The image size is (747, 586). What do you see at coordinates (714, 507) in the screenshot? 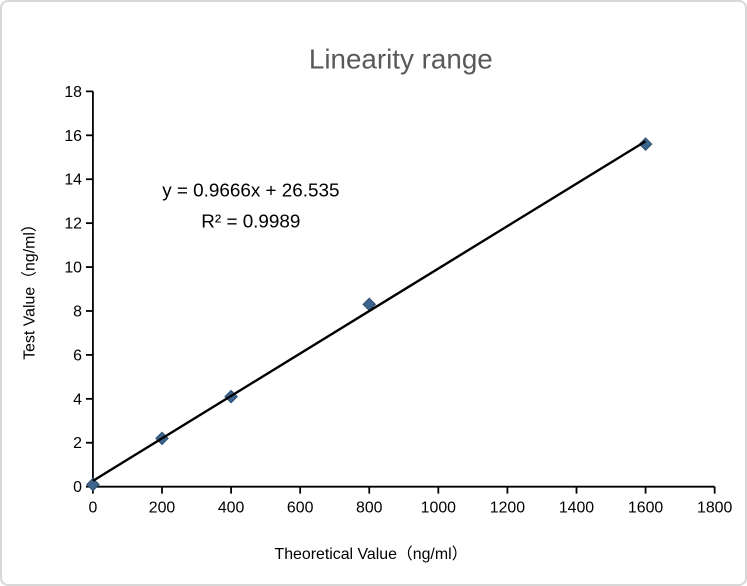
I see `x-tick-label: 1800` at bounding box center [714, 507].